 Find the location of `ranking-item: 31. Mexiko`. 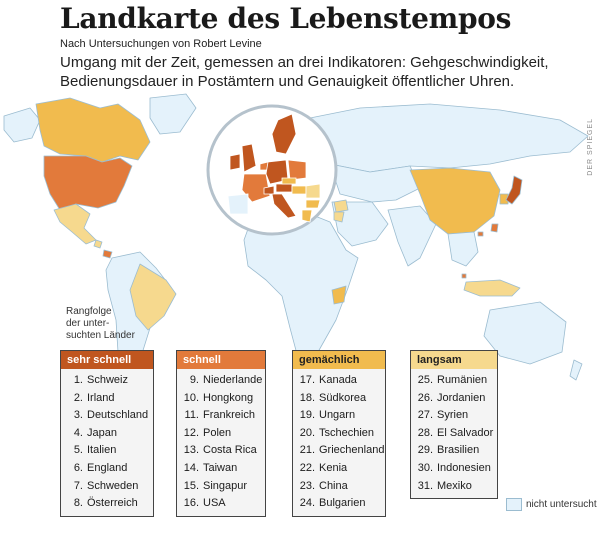

ranking-item: 31. Mexiko is located at coordinates (454, 487).